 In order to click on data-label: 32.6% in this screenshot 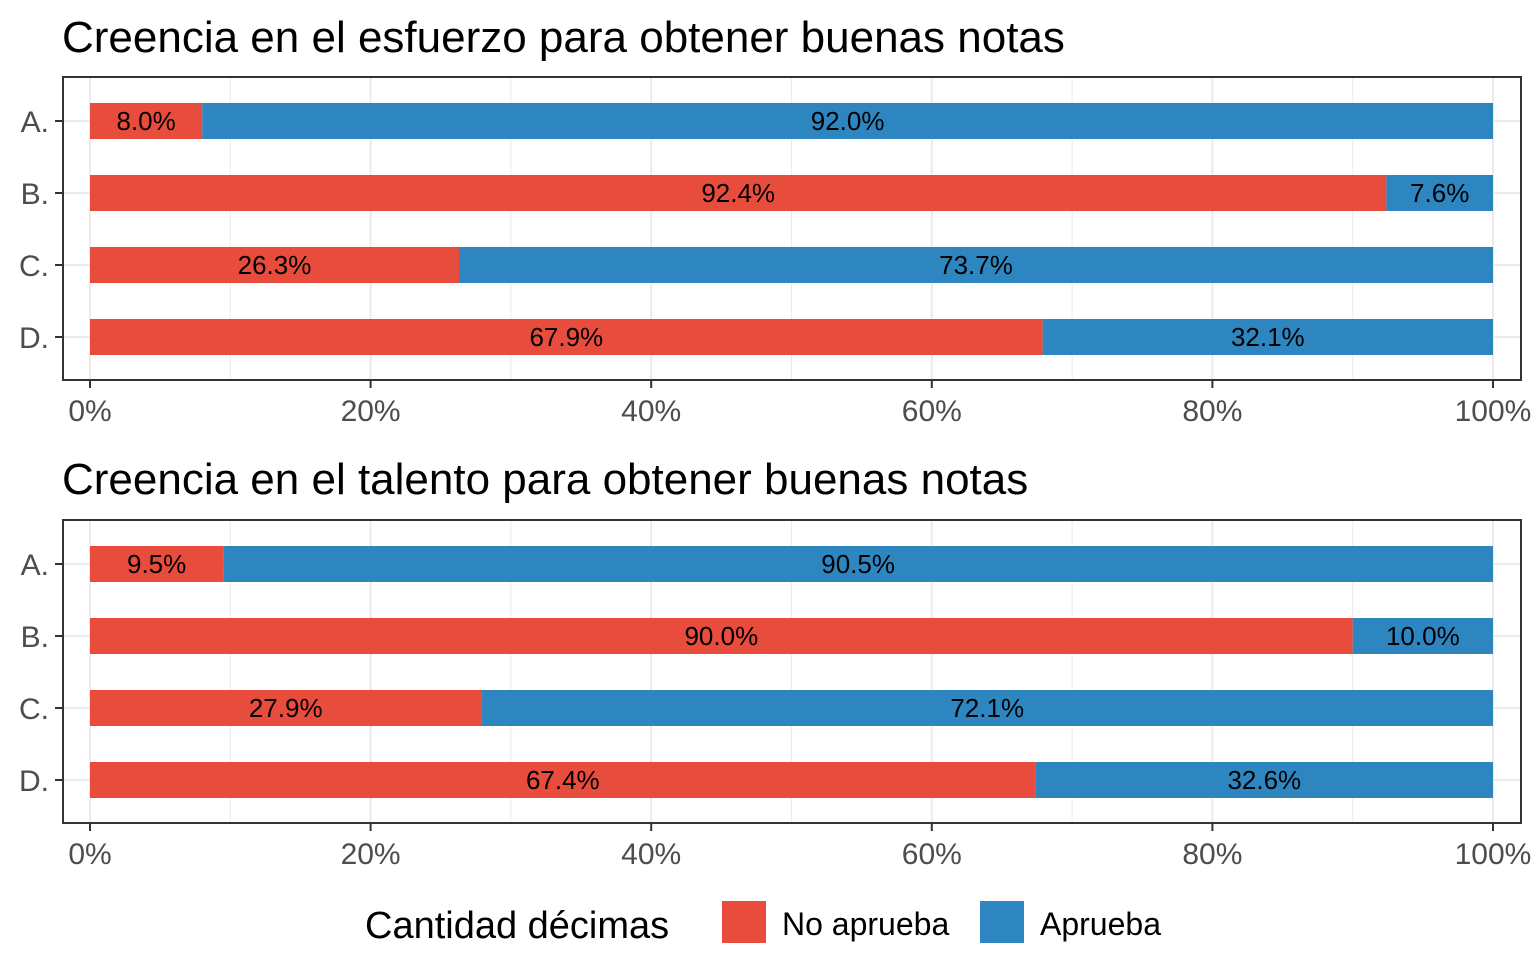, I will do `click(1264, 780)`.